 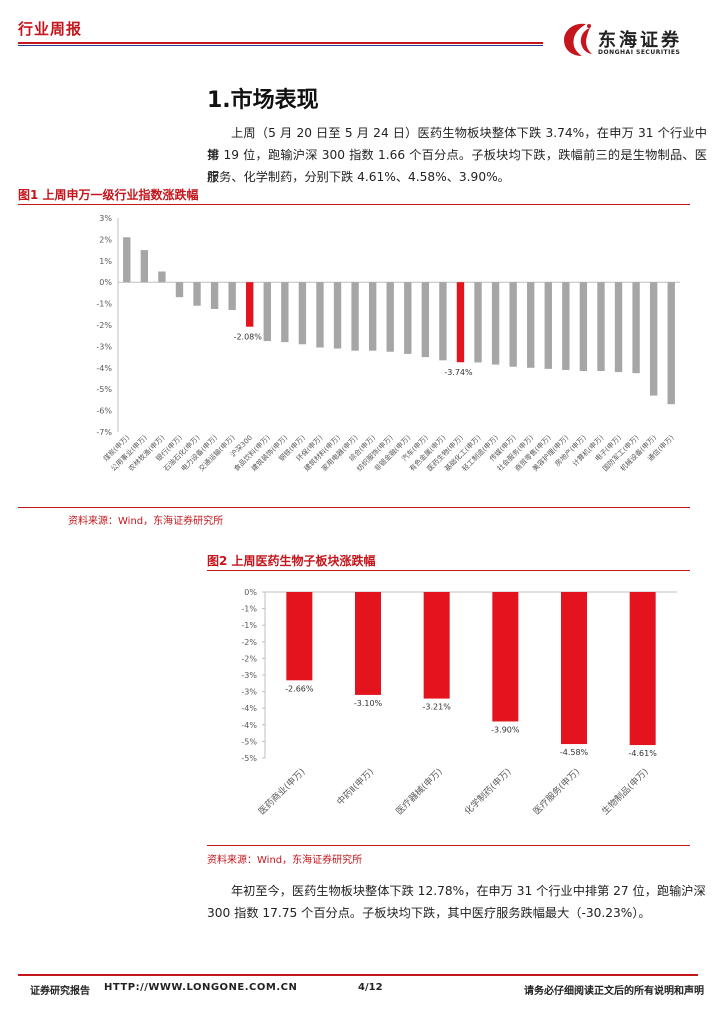 What do you see at coordinates (105, 239) in the screenshot?
I see `y-tick-label: 2%` at bounding box center [105, 239].